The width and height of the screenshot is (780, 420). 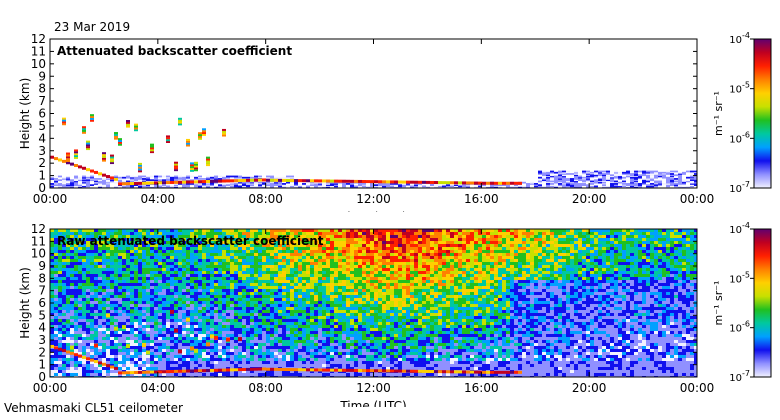 What do you see at coordinates (42, 176) in the screenshot?
I see `y-tick-label: 1` at bounding box center [42, 176].